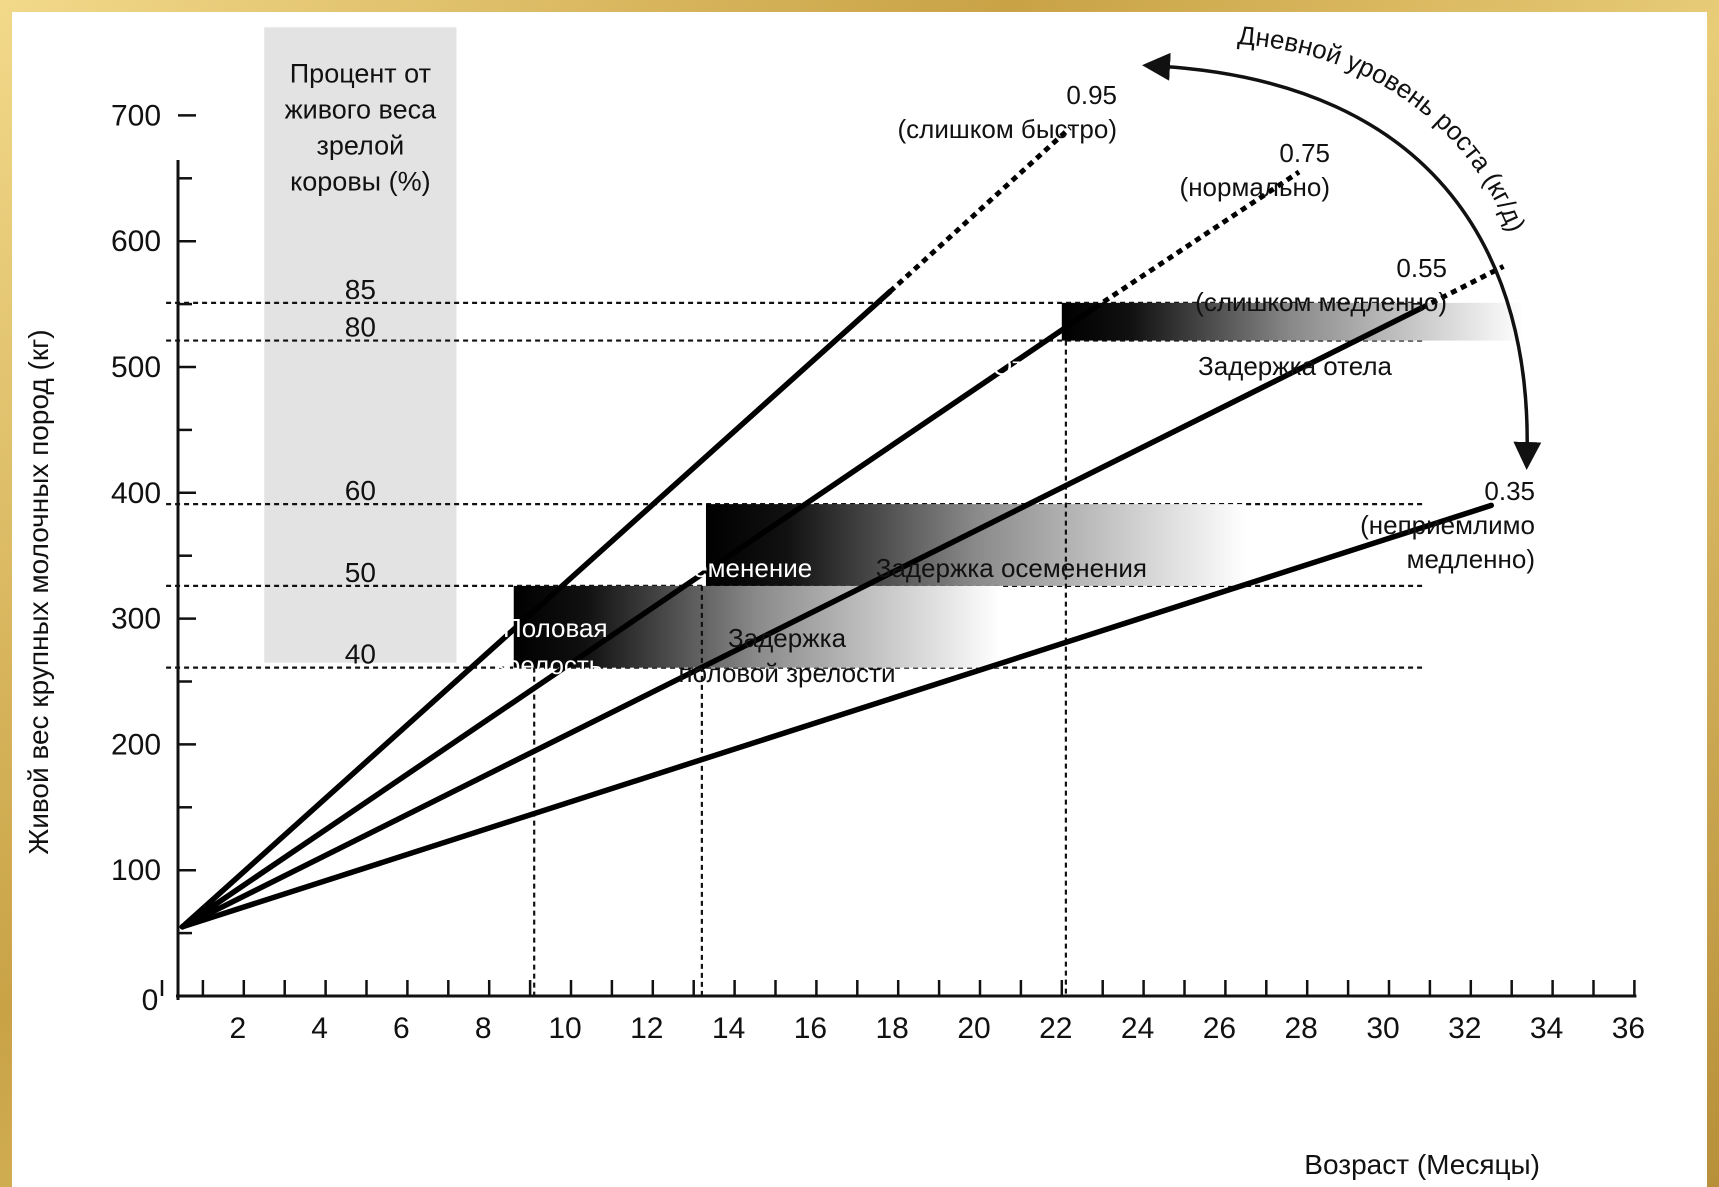 The width and height of the screenshot is (1719, 1187). I want to click on y-tick-label: 100, so click(136, 870).